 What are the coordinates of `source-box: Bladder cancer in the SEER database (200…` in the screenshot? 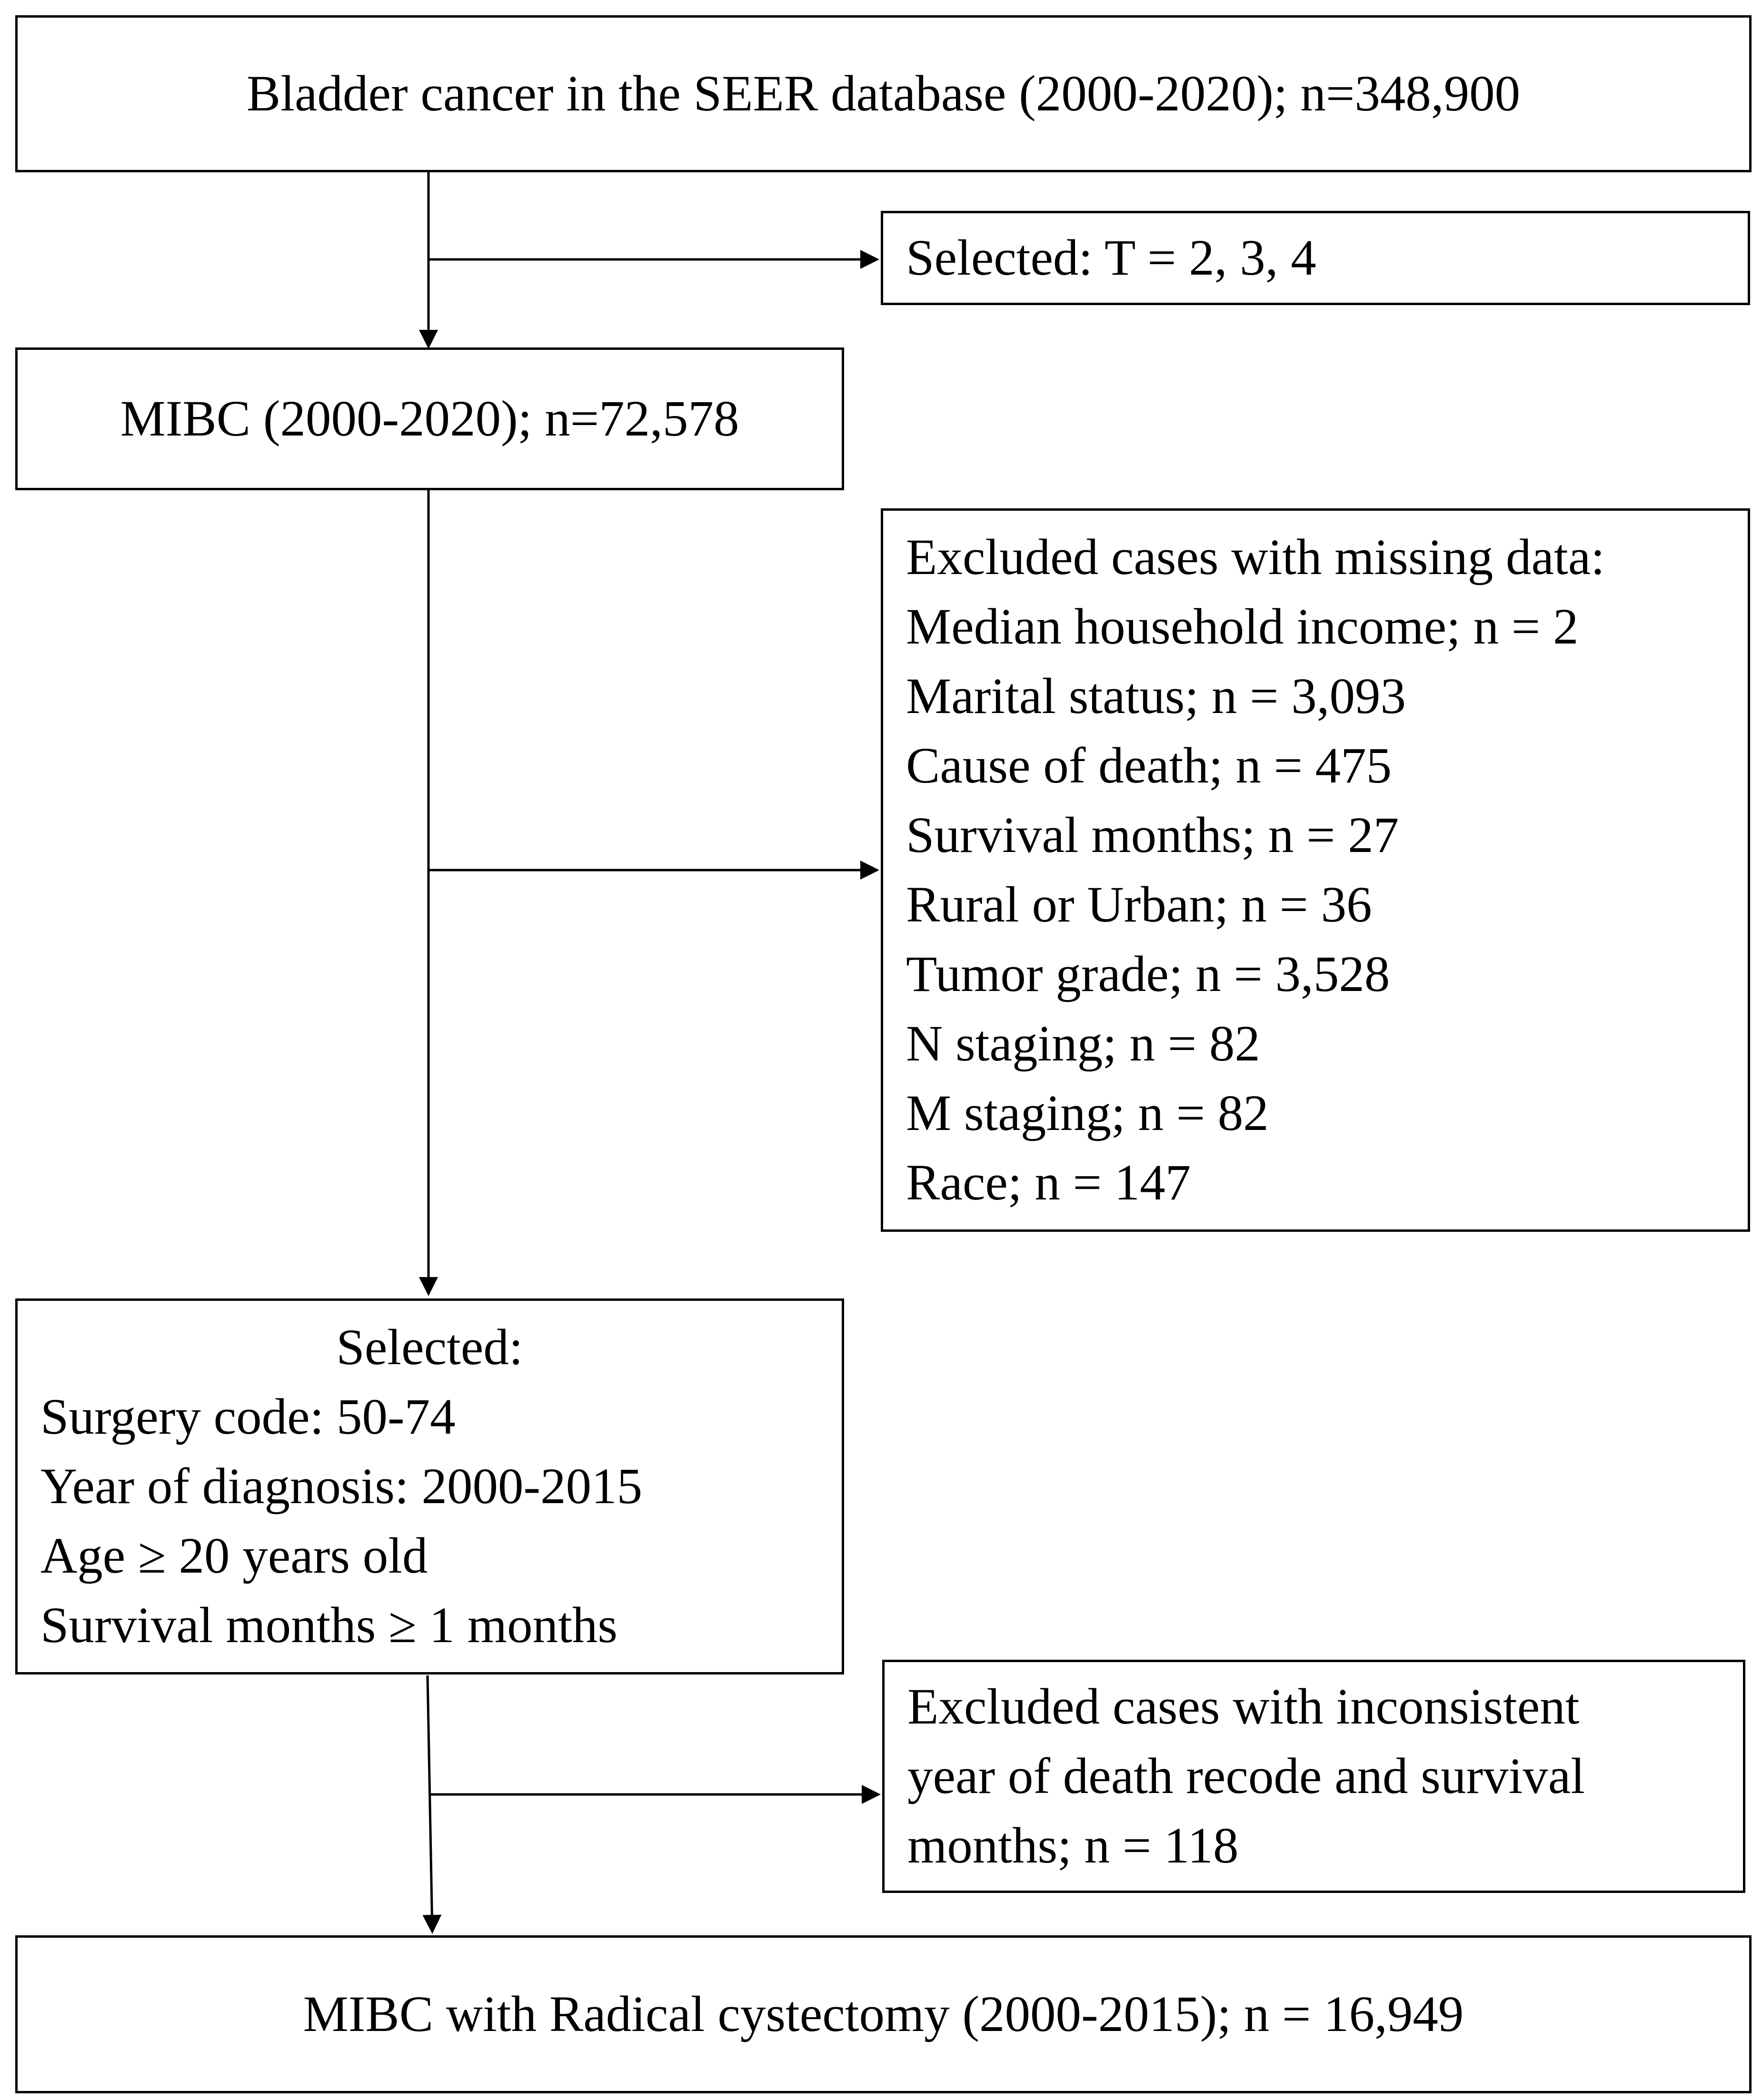 It's located at (883, 94).